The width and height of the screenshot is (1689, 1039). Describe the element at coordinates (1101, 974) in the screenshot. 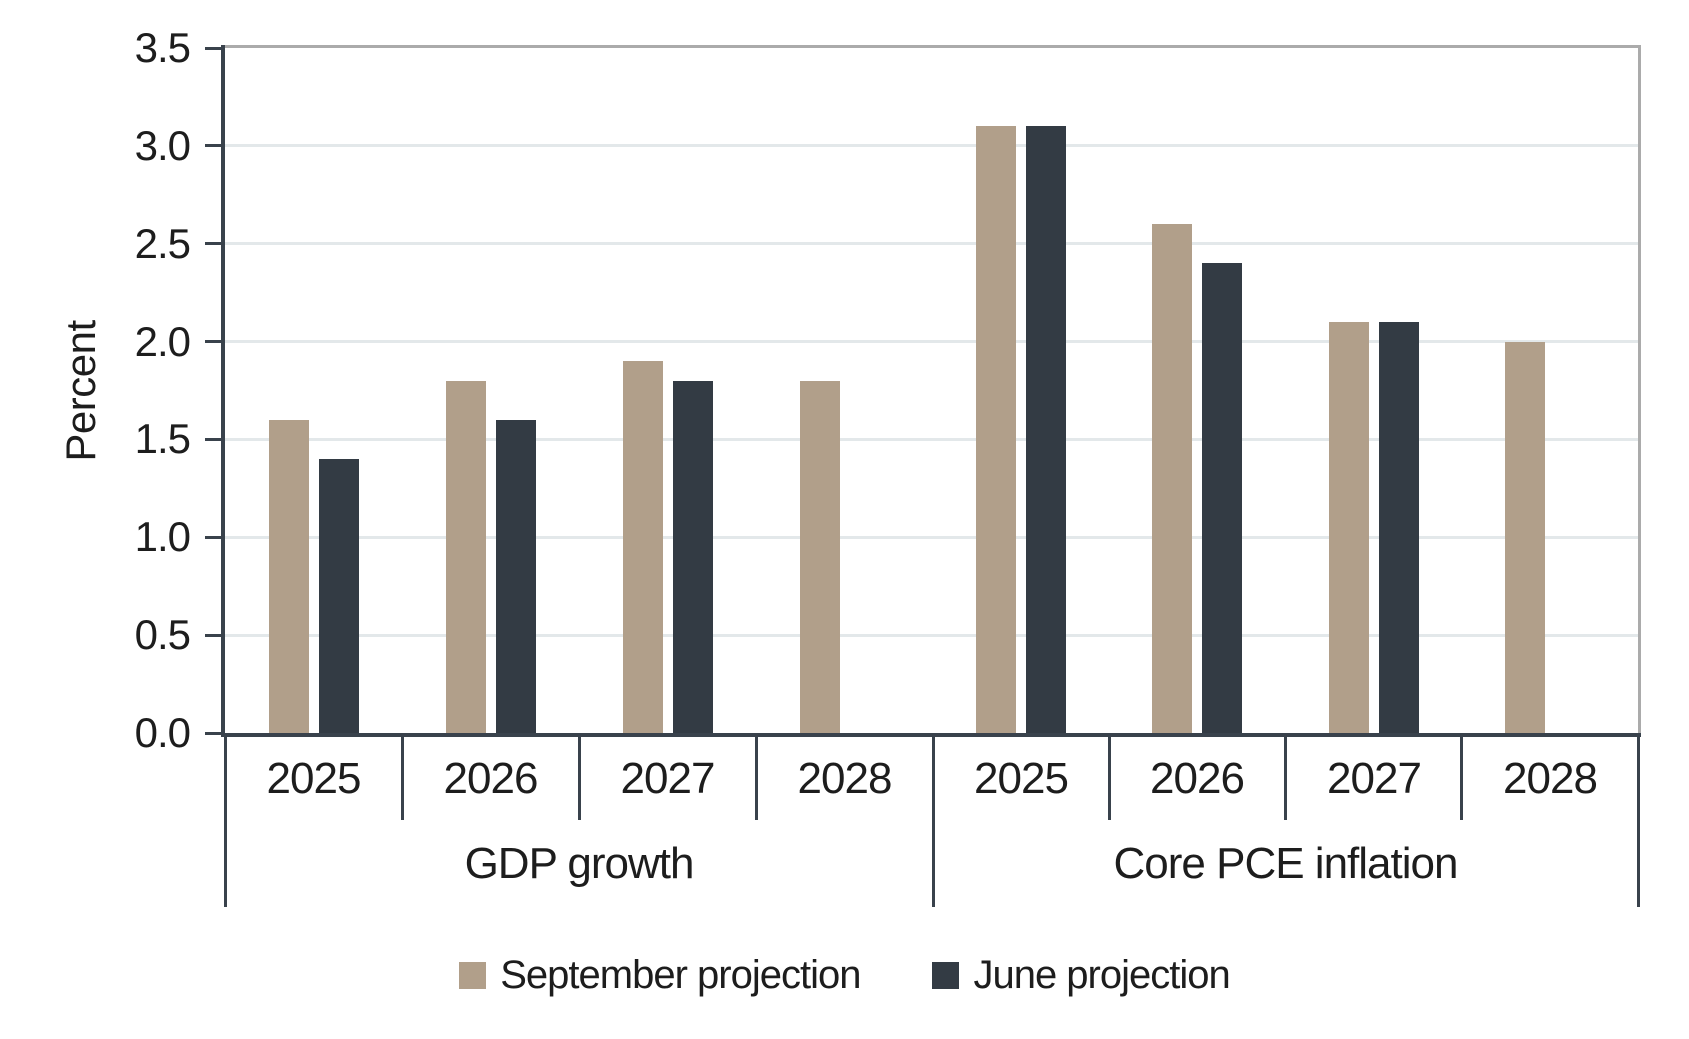

I see `legend-label-june: June projection` at that location.